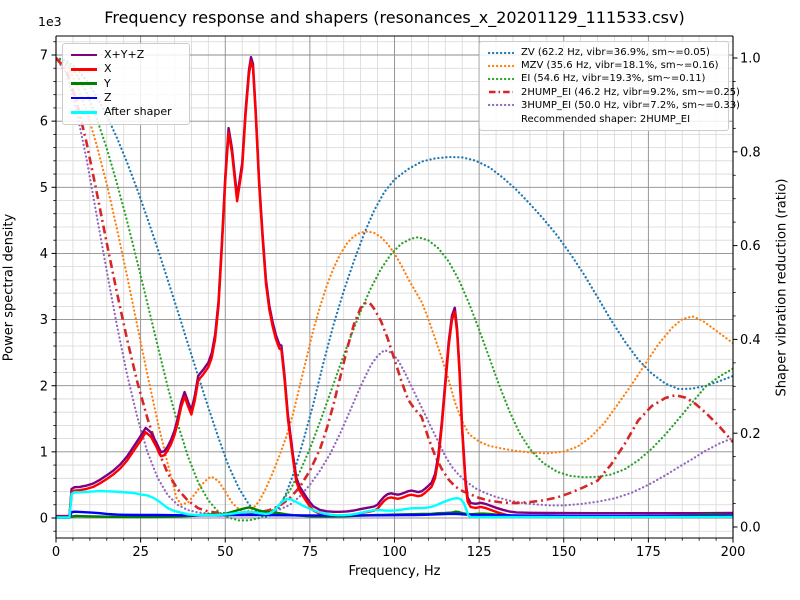 The image size is (800, 600). Describe the element at coordinates (138, 112) in the screenshot. I see `legend-item-label: After shaper` at that location.